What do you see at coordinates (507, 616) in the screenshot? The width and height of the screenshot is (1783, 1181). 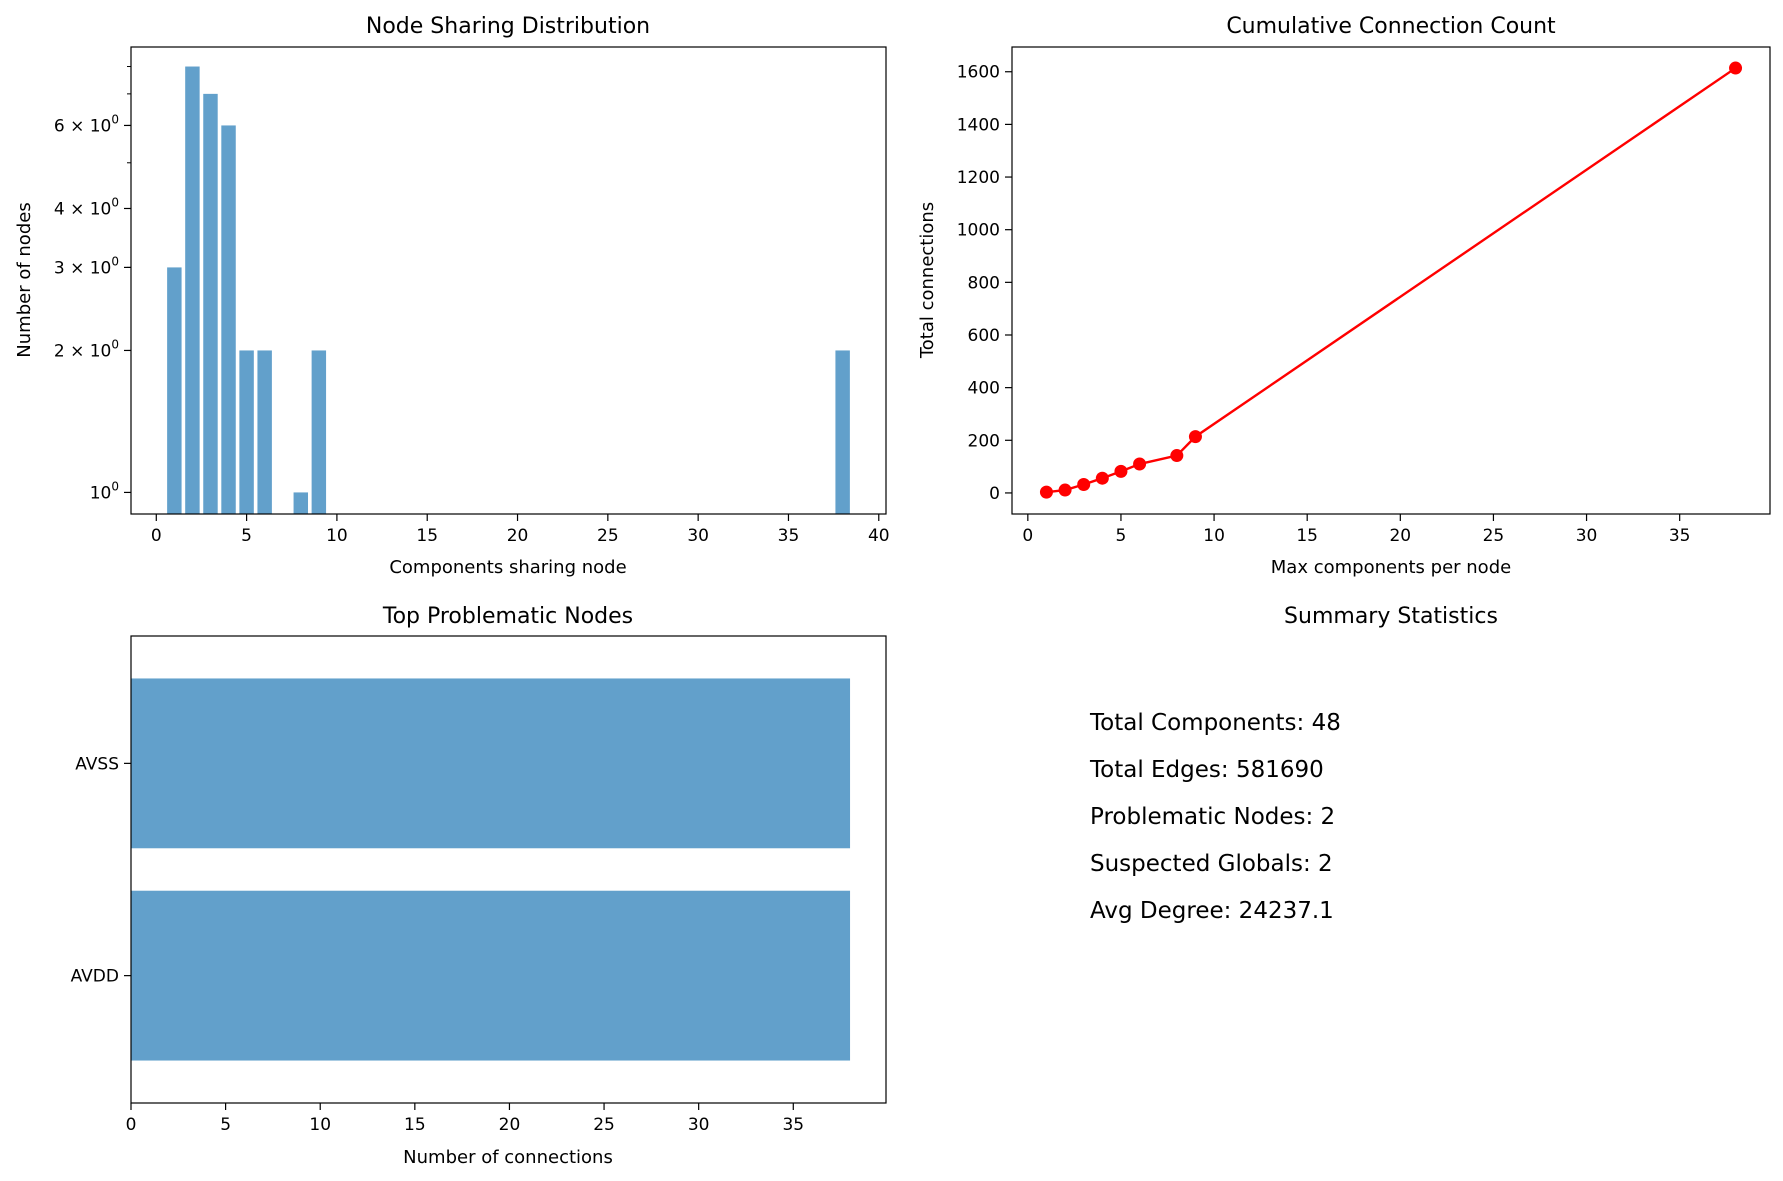 I see `chart-title: Top Problematic Nodes` at bounding box center [507, 616].